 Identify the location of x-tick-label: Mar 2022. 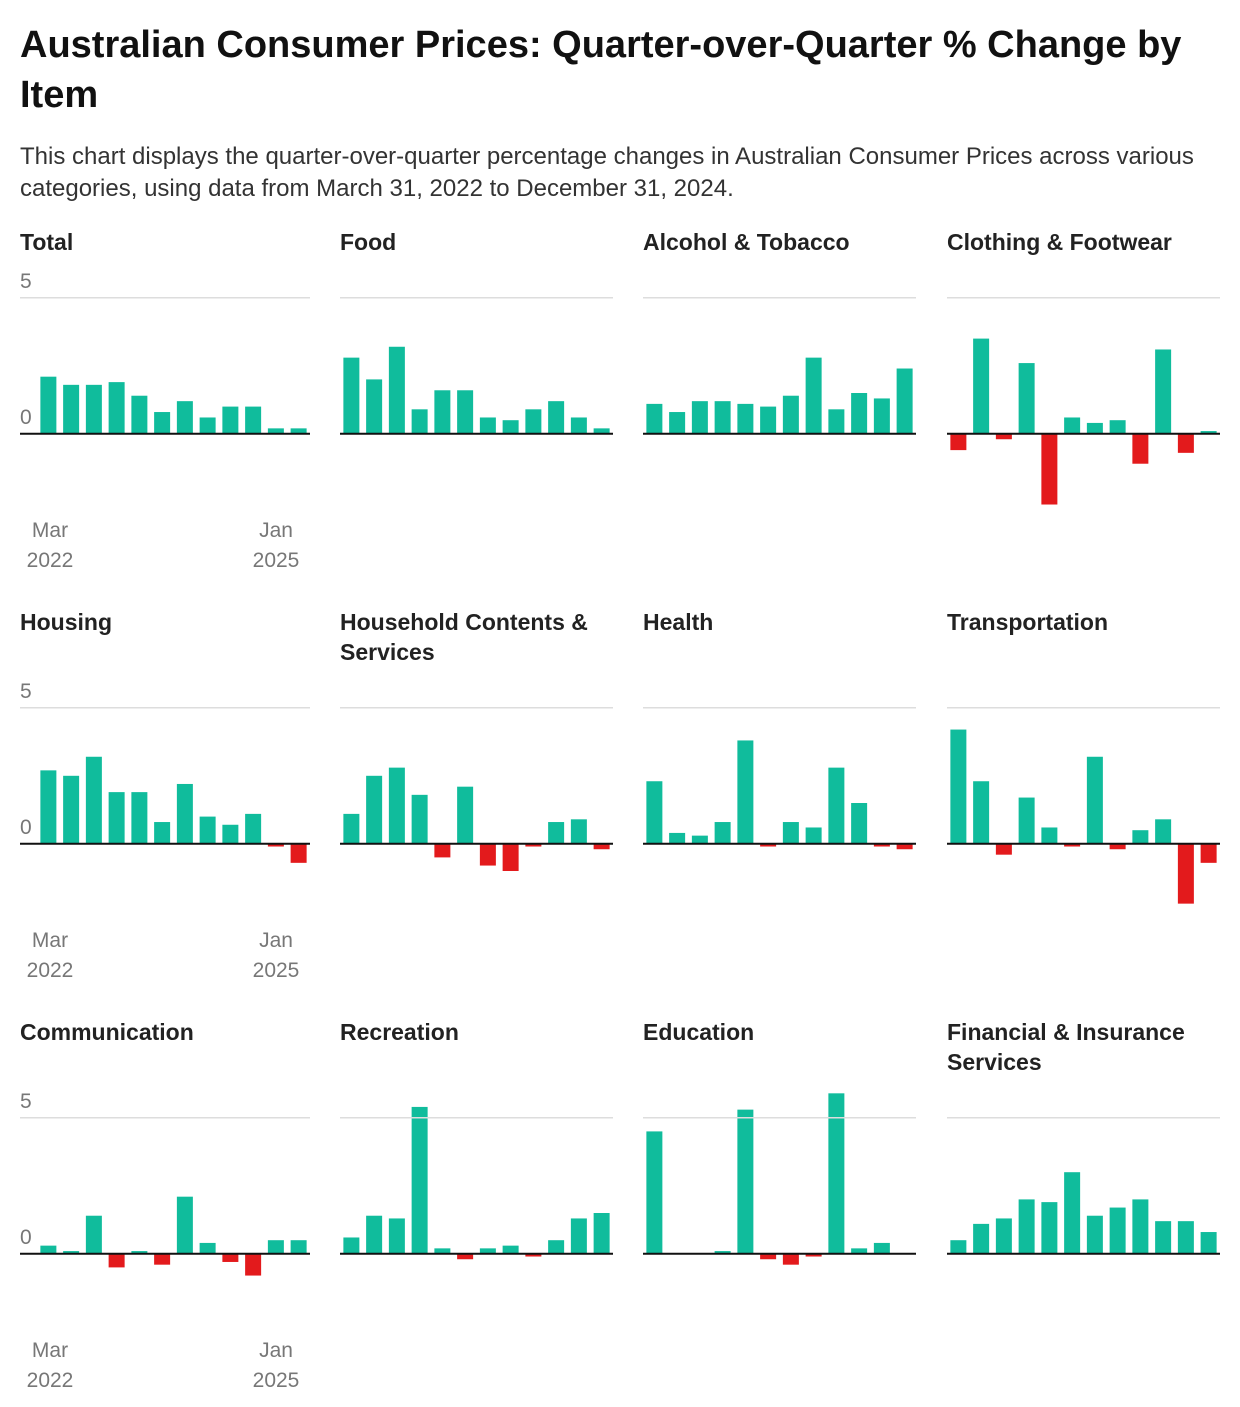
(50, 955).